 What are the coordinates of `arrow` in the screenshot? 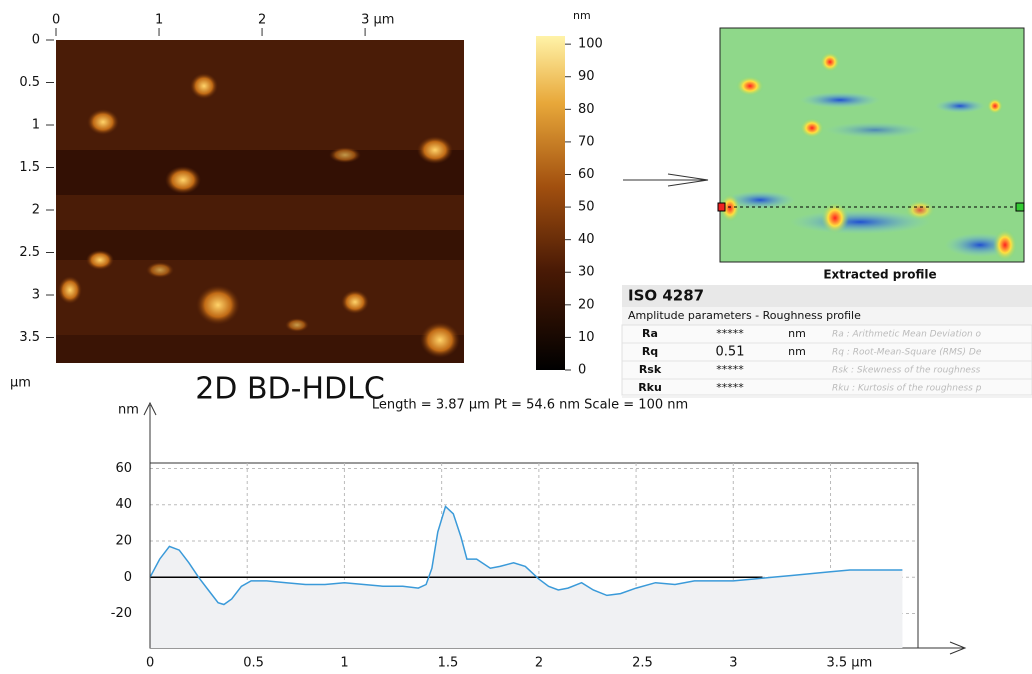 It's located at (666, 180).